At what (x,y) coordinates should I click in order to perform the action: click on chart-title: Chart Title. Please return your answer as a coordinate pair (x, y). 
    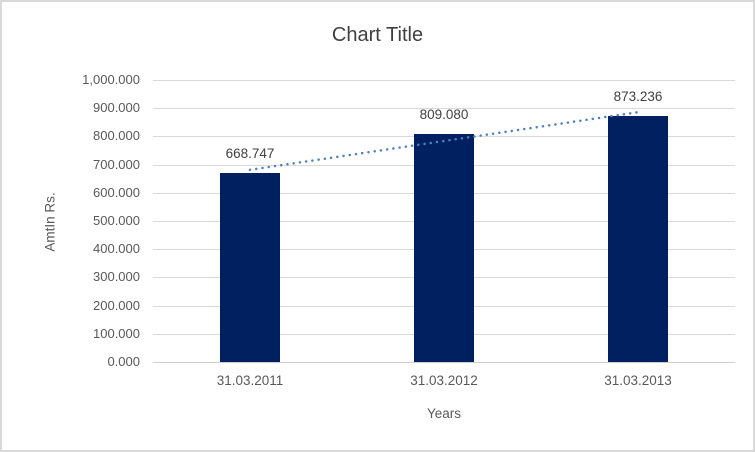
    Looking at the image, I should click on (377, 35).